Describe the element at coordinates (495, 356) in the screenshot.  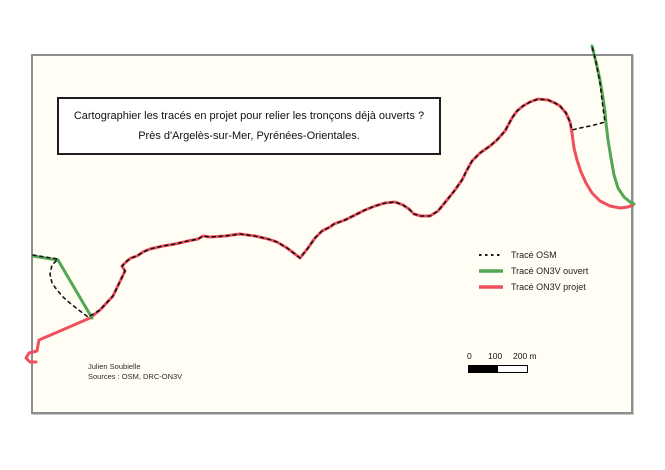
I see `scale-tick-100: 100` at that location.